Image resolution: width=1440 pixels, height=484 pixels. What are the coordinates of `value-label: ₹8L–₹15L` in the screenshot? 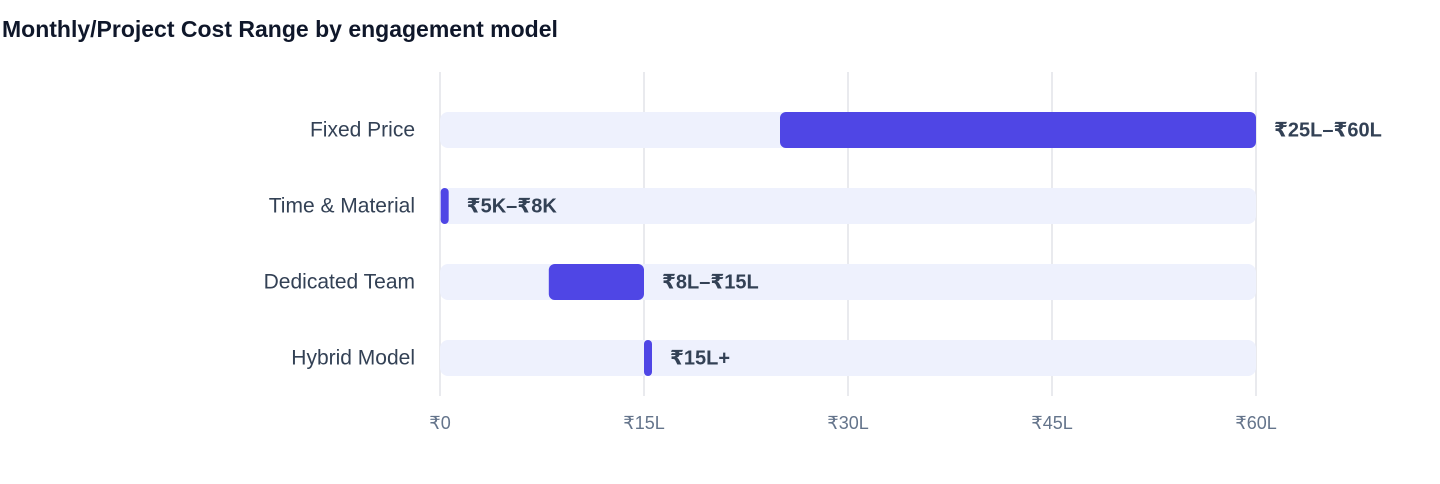 It's located at (710, 282).